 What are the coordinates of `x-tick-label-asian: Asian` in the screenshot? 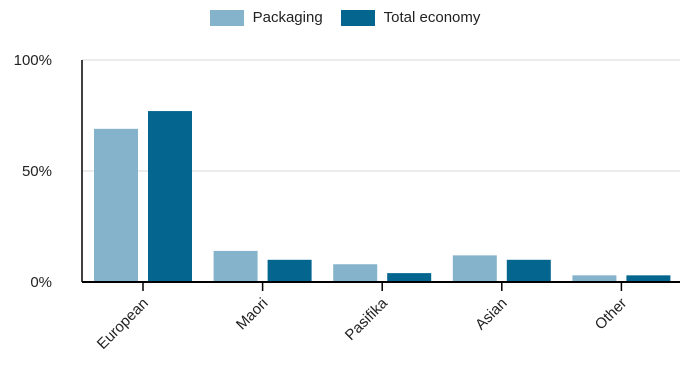 It's located at (491, 314).